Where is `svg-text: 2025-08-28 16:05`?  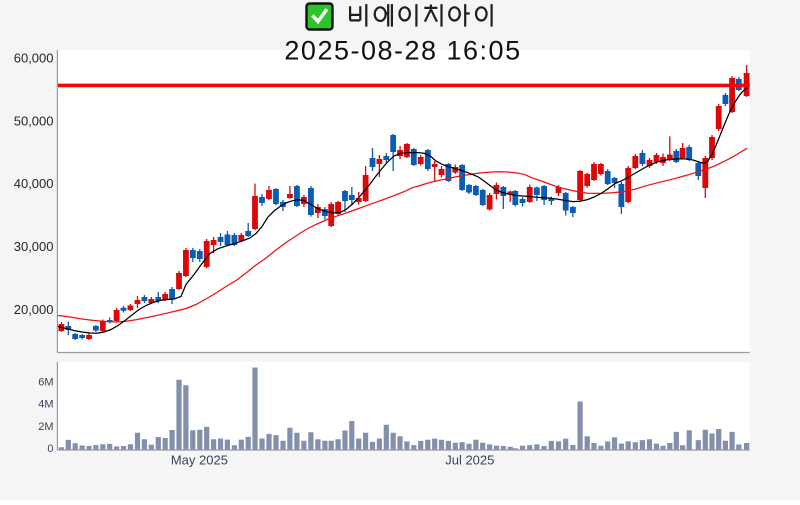
svg-text: 2025-08-28 16:05 is located at coordinates (402, 51).